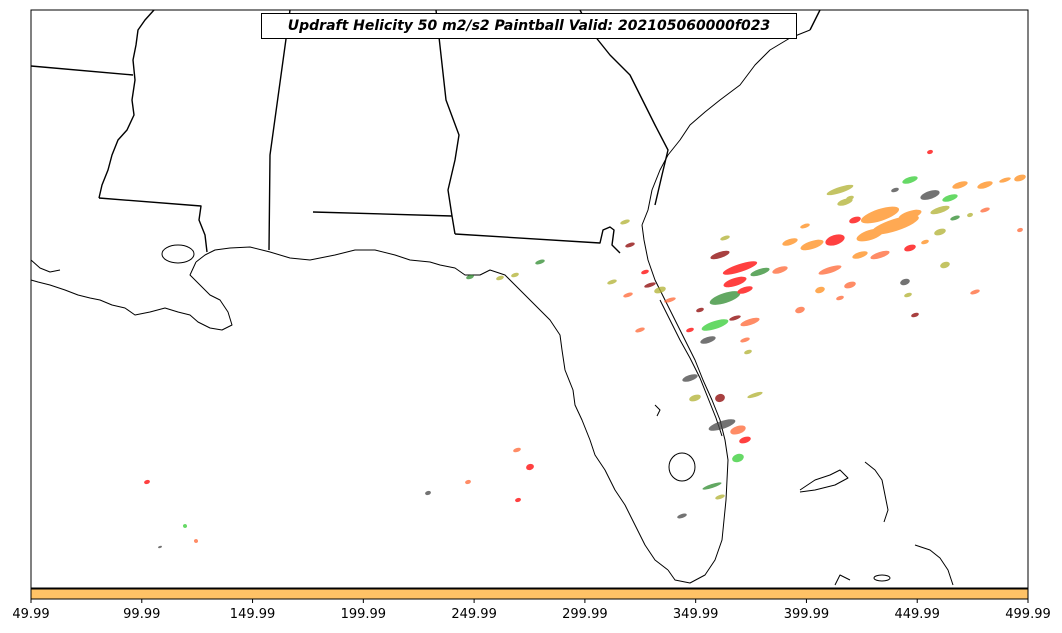  Describe the element at coordinates (842, 580) in the screenshot. I see `cuba-coast` at that location.